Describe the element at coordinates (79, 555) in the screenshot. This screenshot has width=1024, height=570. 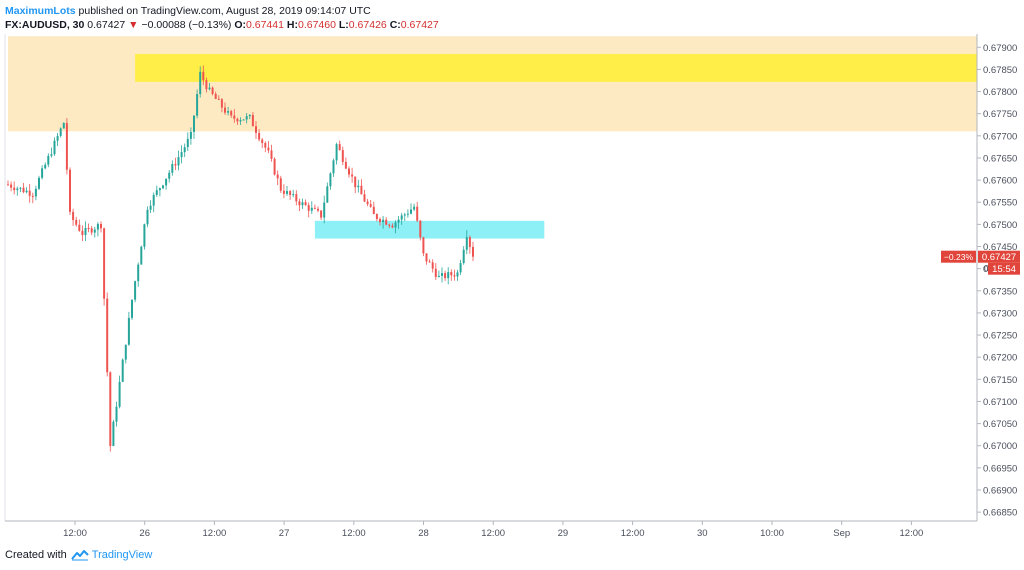
I see `tradingview-logo-icon` at that location.